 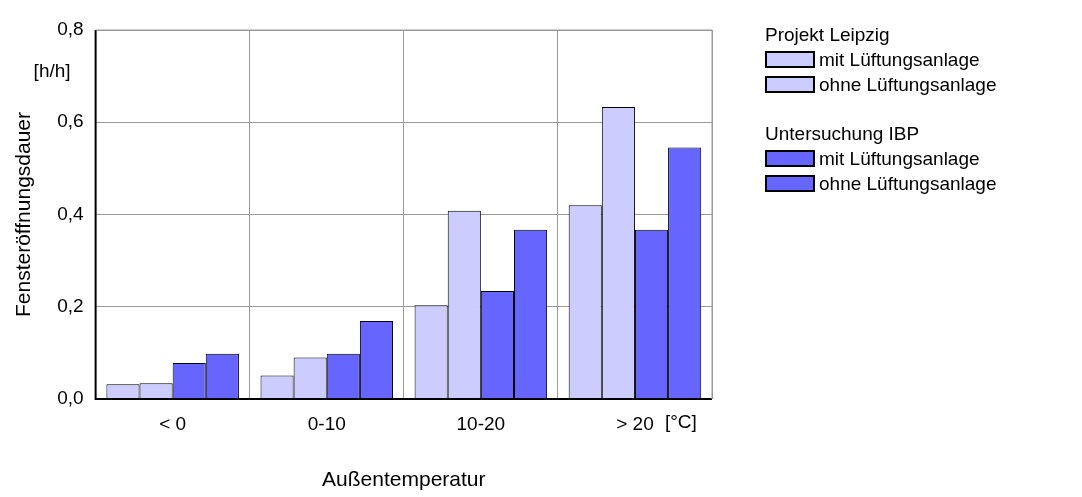 I want to click on x-tick-label: < 0, so click(x=173, y=423).